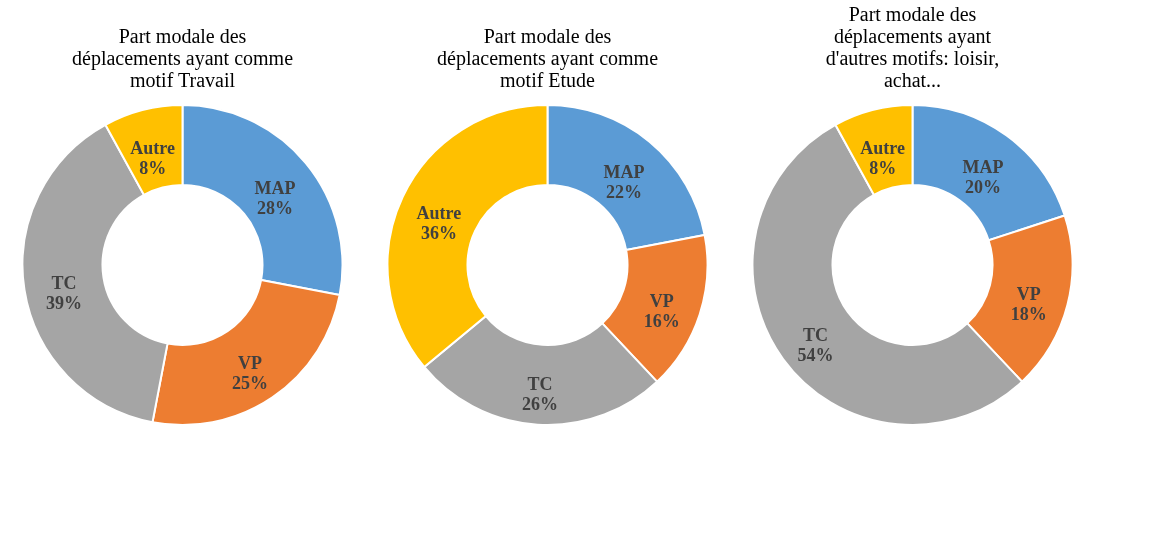 The image size is (1165, 539). What do you see at coordinates (63, 302) in the screenshot?
I see `data-label: 39%` at bounding box center [63, 302].